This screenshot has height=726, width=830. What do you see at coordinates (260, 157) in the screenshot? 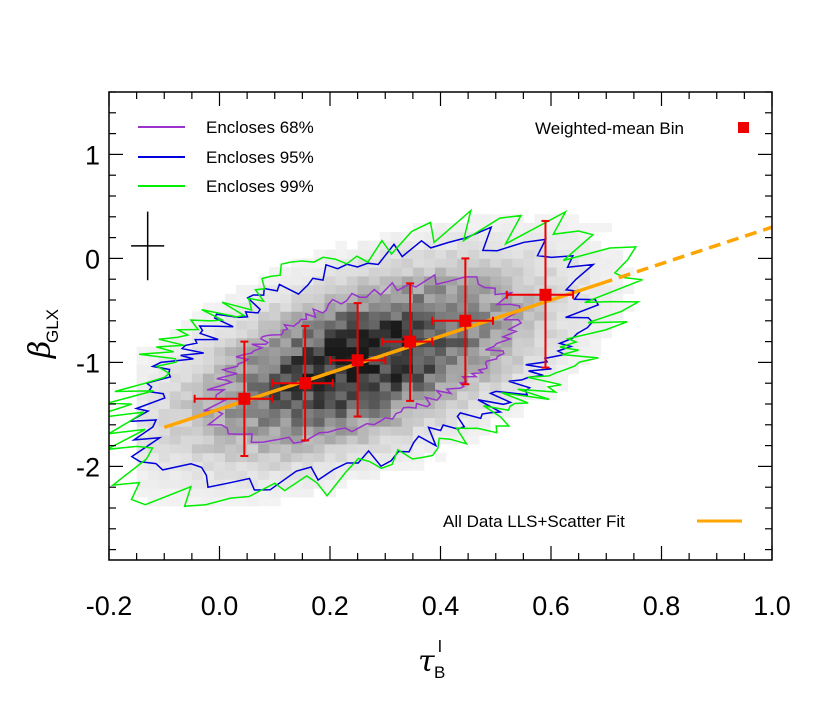
I see `legend-label-95: Encloses 95%` at bounding box center [260, 157].